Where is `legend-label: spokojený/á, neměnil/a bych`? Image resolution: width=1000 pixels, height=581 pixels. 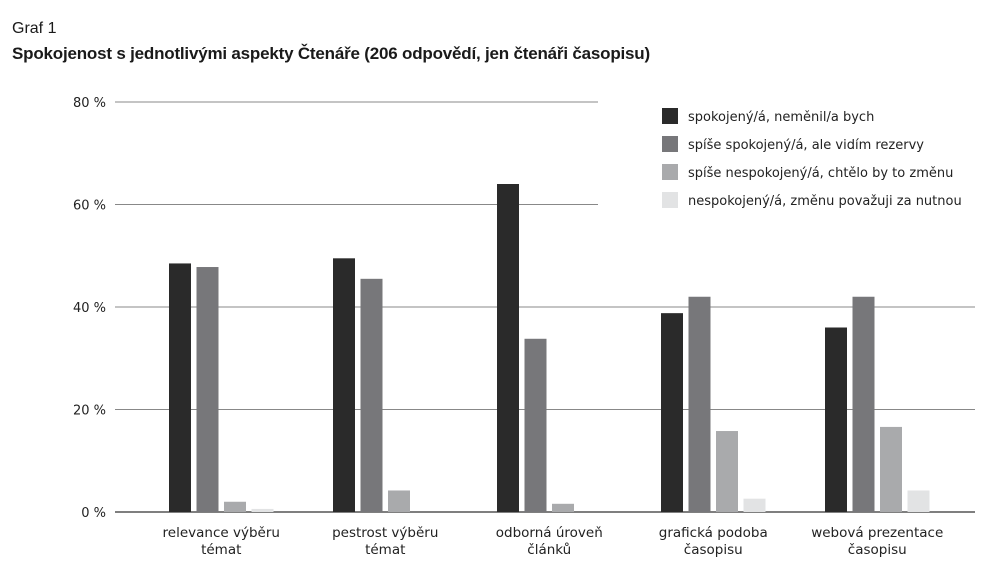
legend-label: spokojený/á, neměnil/a bych is located at coordinates (781, 117).